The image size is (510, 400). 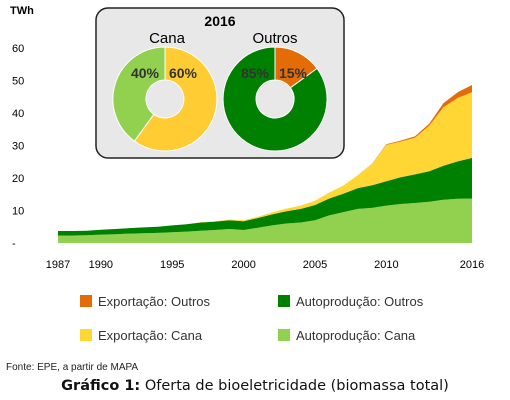 I want to click on donut-title-2: Outros, so click(x=274, y=38).